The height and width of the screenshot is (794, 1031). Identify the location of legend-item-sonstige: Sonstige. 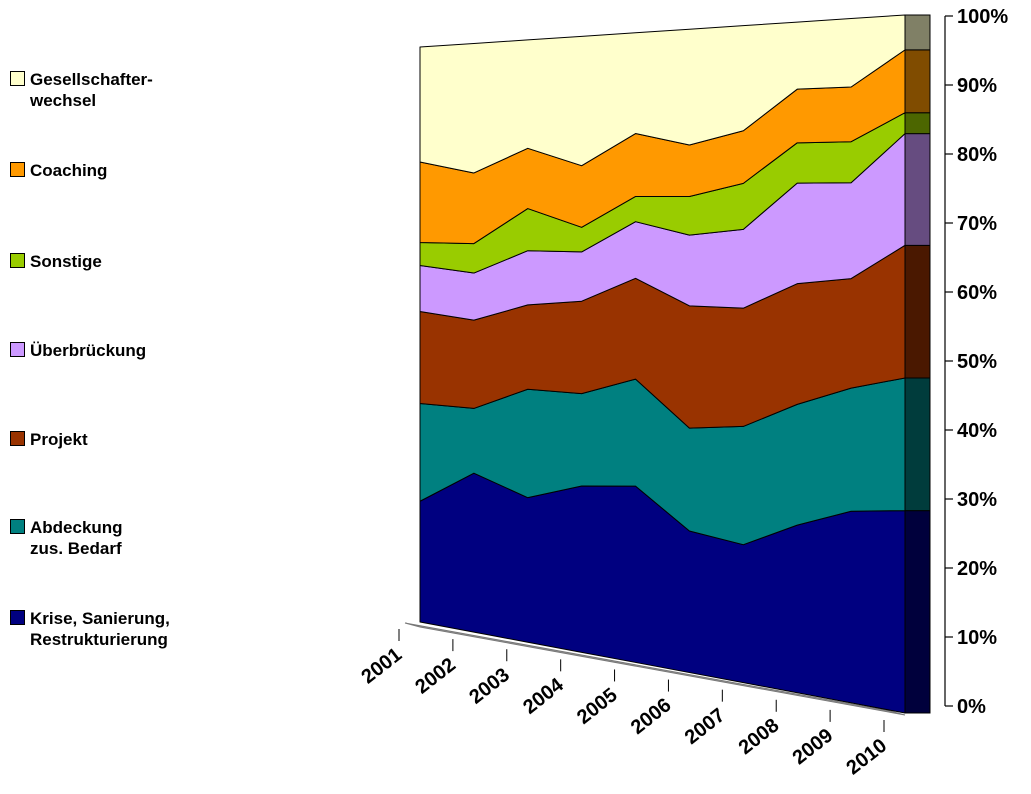
(56, 261).